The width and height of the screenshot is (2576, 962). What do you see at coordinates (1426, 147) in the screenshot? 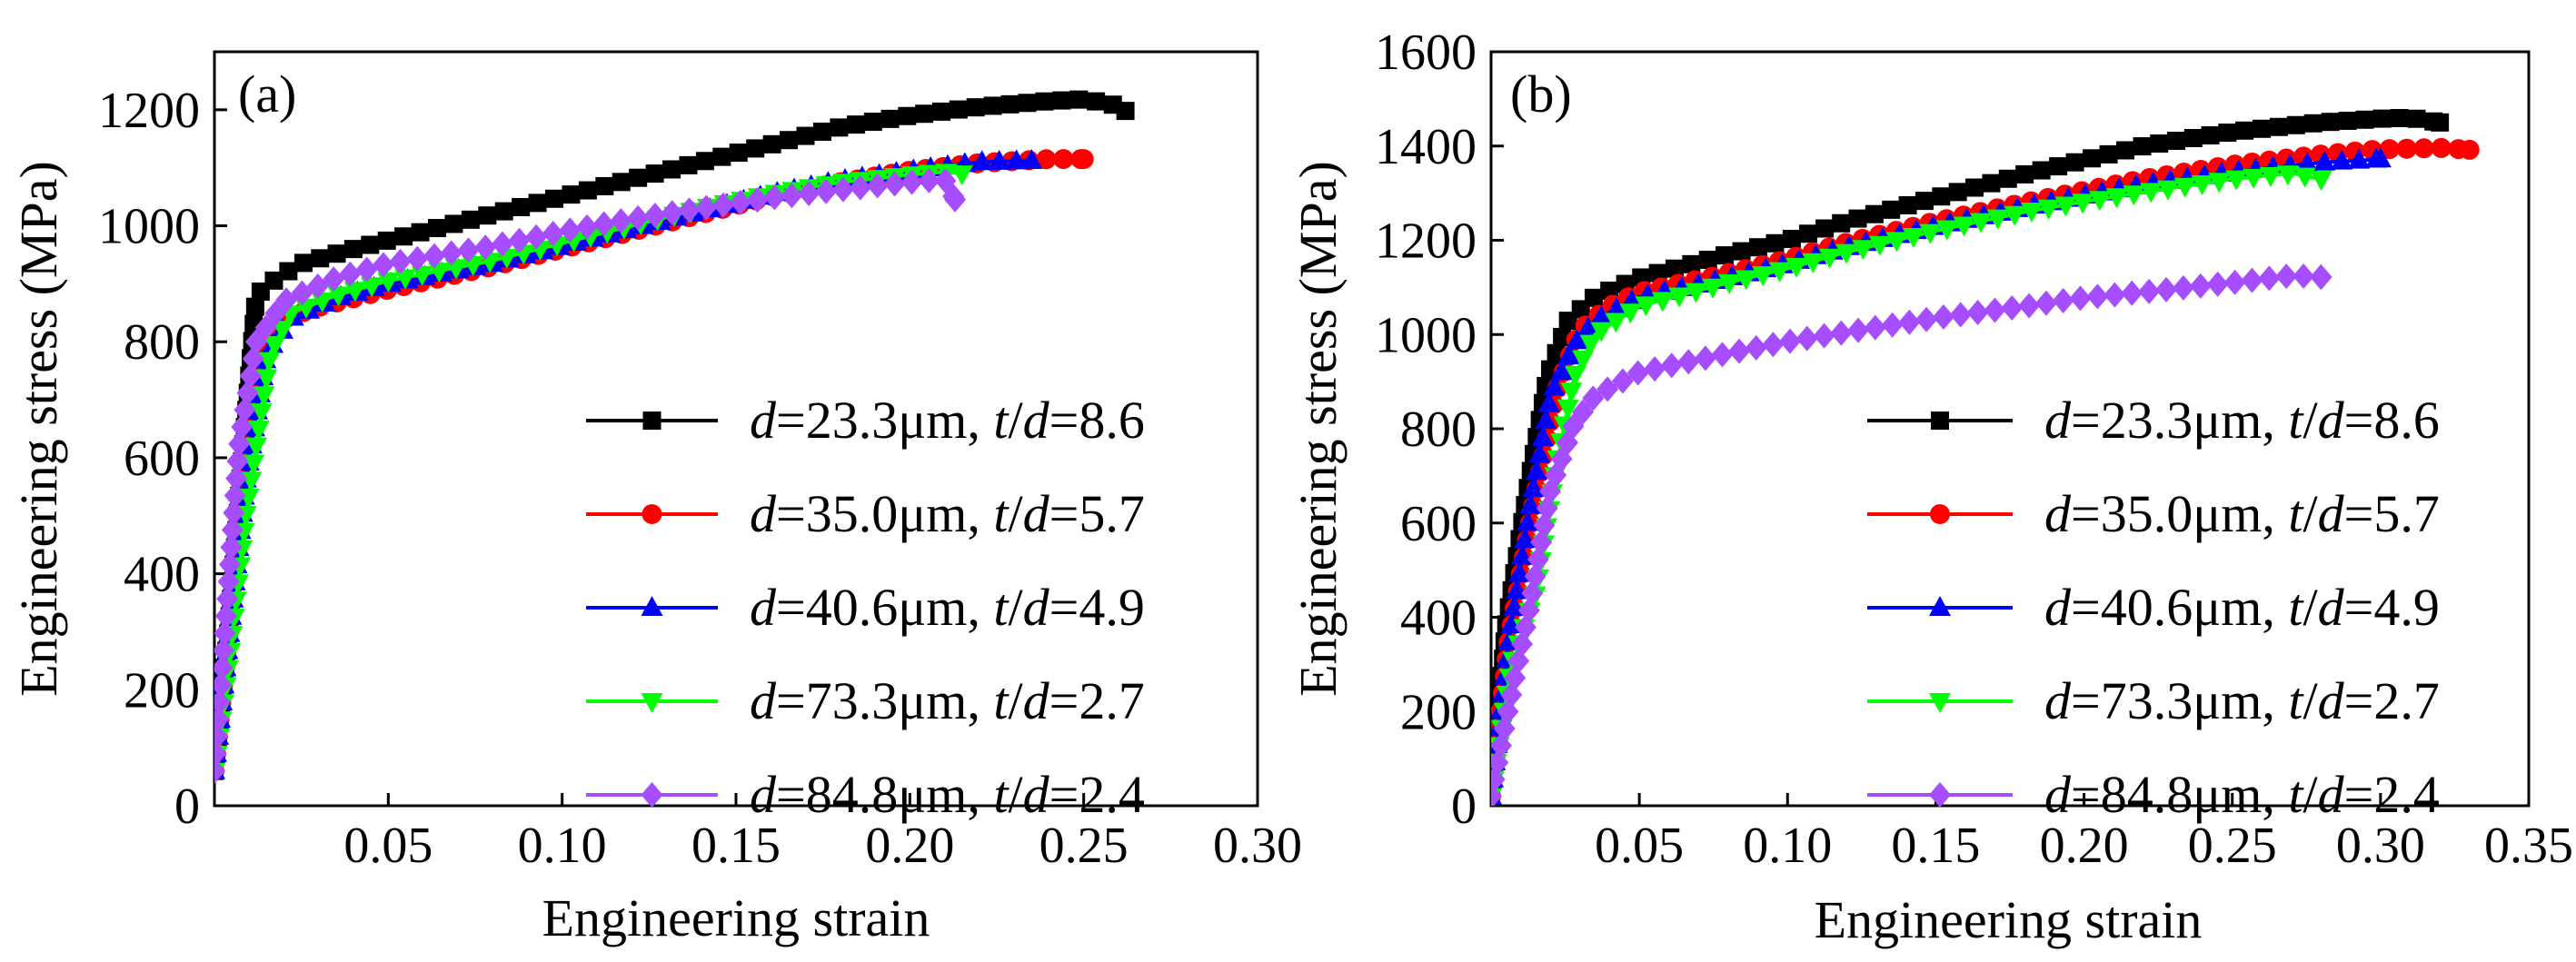
I see `y-tick-label: 1400` at bounding box center [1426, 147].